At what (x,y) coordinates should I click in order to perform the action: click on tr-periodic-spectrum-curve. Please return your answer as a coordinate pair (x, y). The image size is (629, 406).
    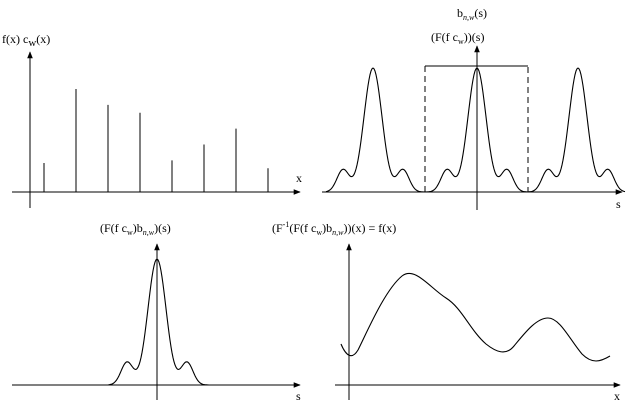
    Looking at the image, I should click on (475, 130).